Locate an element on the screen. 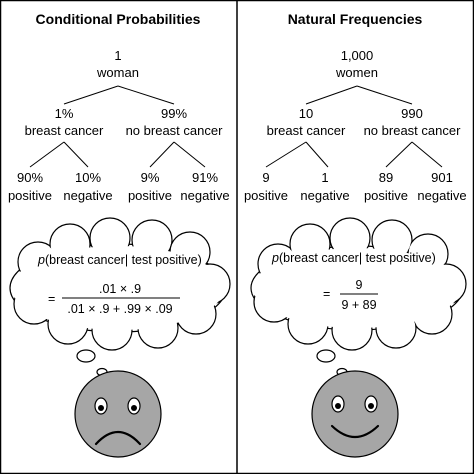 This screenshot has height=474, width=474. sad-face-icon is located at coordinates (118, 414).